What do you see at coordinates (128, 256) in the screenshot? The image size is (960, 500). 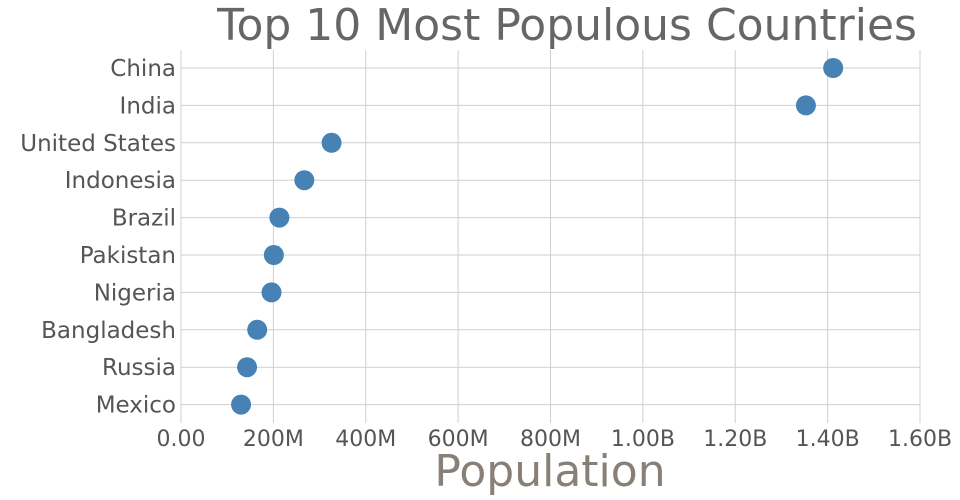 I see `category-label: Pakistan` at bounding box center [128, 256].